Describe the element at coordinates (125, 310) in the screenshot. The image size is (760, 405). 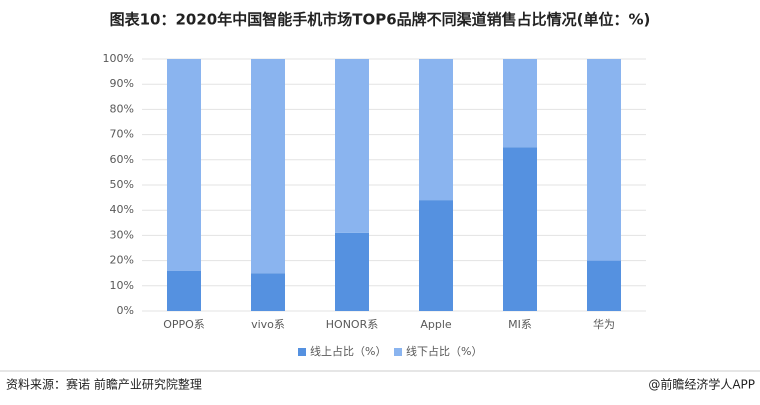
I see `y-tick-label: 0%` at that location.